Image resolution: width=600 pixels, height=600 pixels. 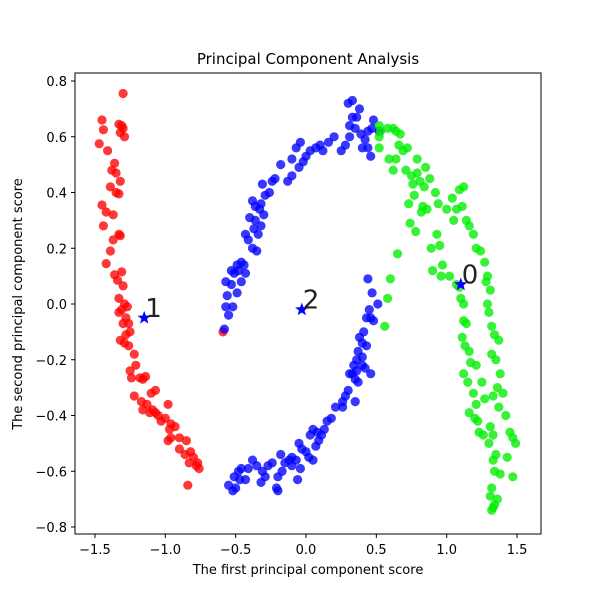 I want to click on cluster-center-label: 1, so click(x=153, y=309).